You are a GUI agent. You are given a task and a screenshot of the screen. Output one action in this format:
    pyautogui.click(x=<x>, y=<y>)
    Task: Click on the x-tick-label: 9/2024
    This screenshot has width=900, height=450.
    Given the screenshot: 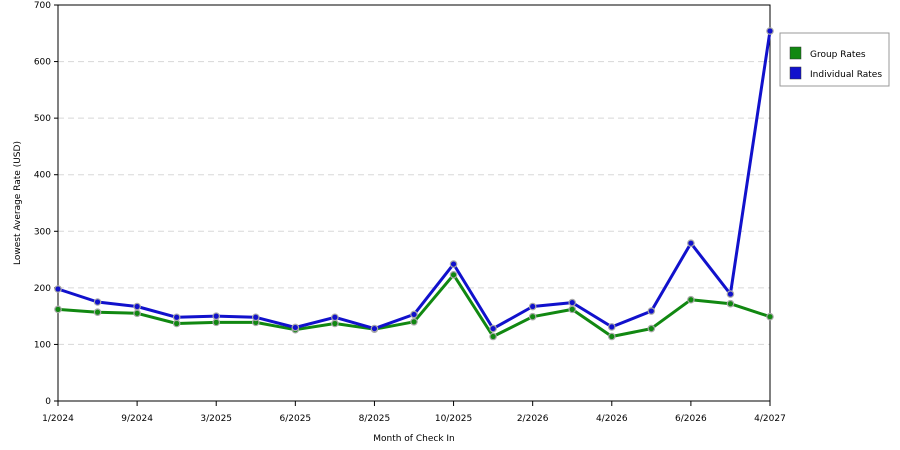 What is the action you would take?
    pyautogui.click(x=137, y=419)
    